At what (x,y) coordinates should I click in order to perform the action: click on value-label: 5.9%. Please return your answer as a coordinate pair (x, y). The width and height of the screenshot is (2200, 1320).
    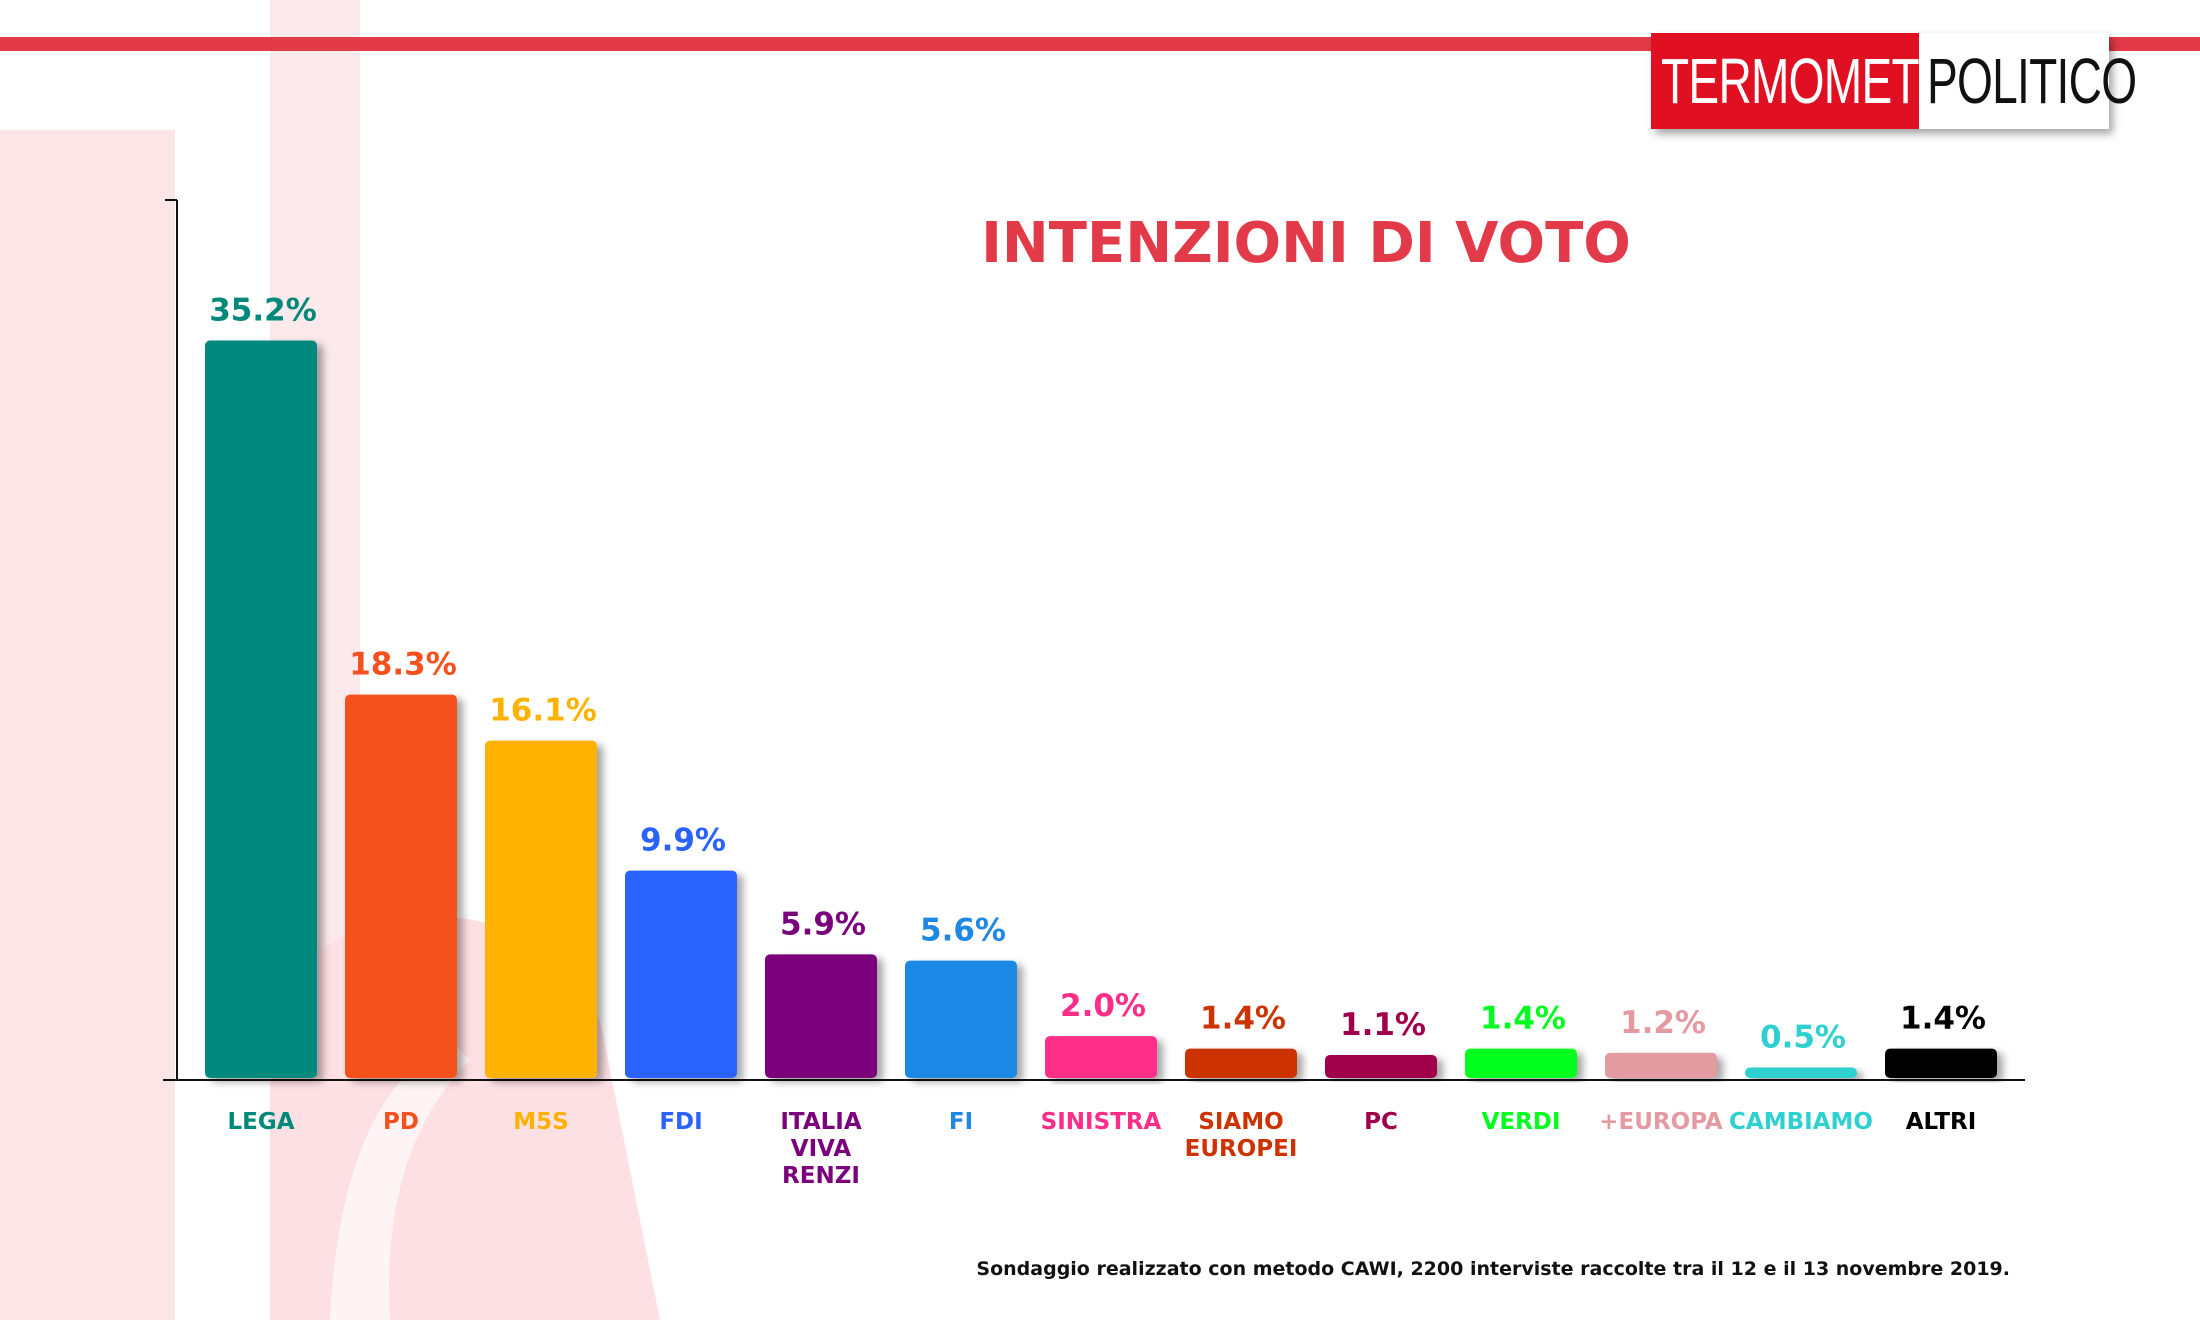
    Looking at the image, I should click on (823, 924).